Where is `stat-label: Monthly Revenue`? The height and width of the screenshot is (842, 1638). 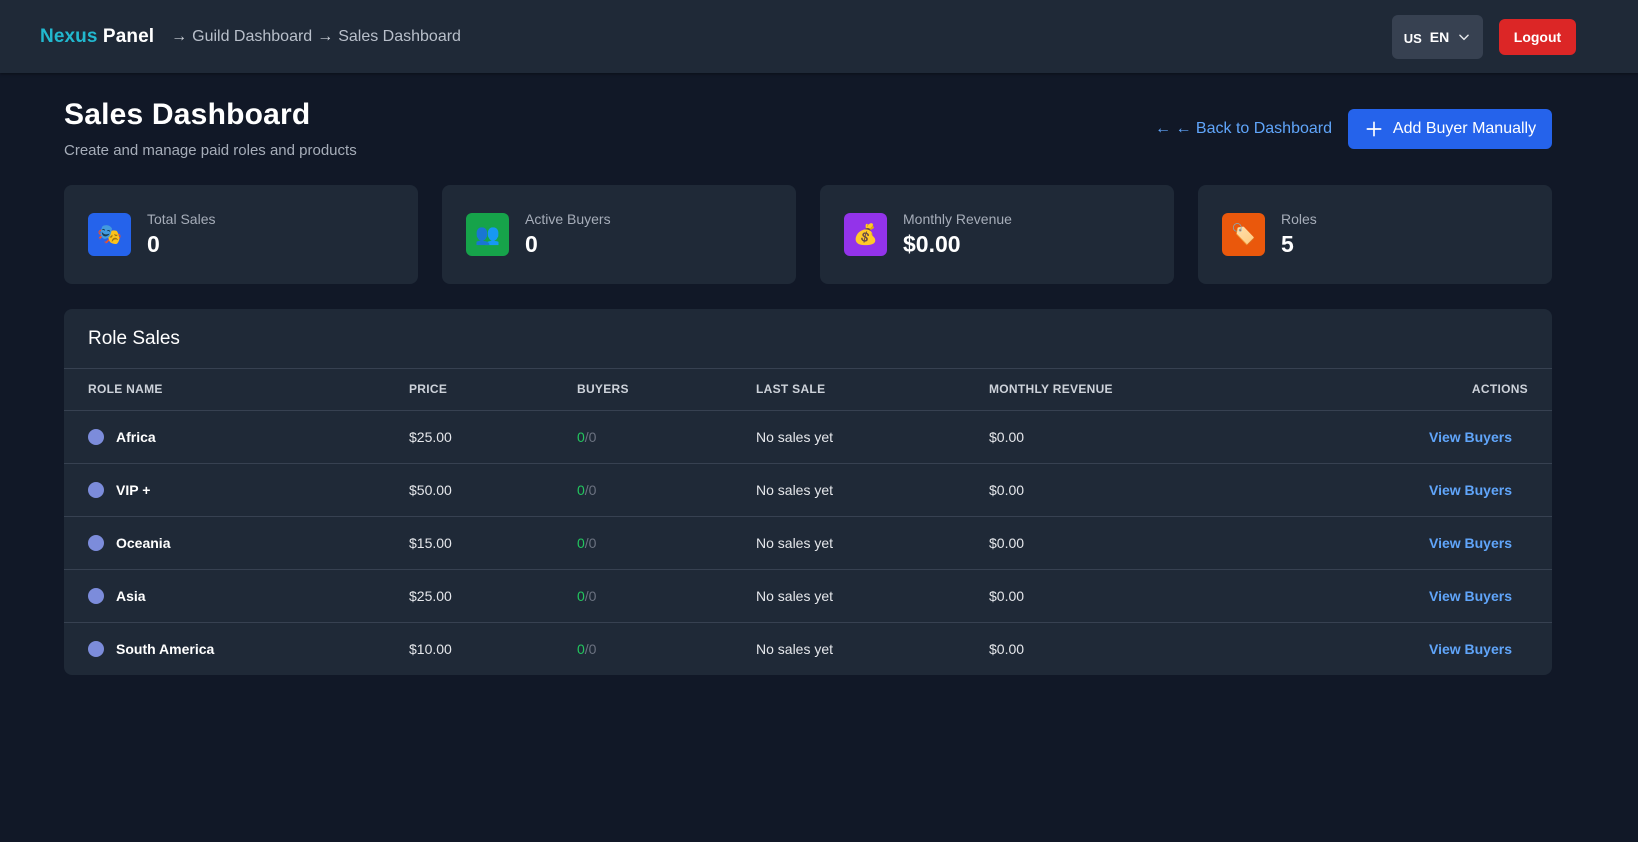
stat-label: Monthly Revenue is located at coordinates (957, 219).